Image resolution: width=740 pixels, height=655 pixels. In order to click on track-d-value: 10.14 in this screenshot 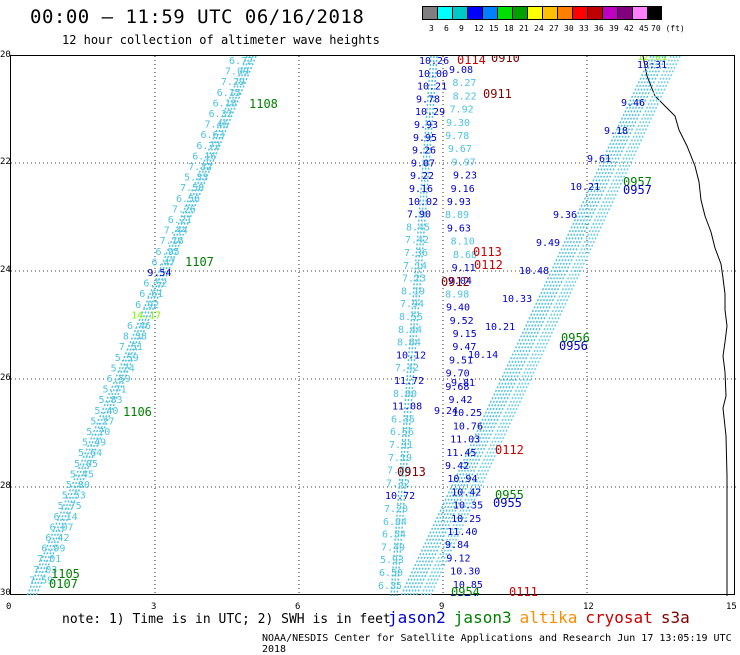, I will do `click(483, 355)`.